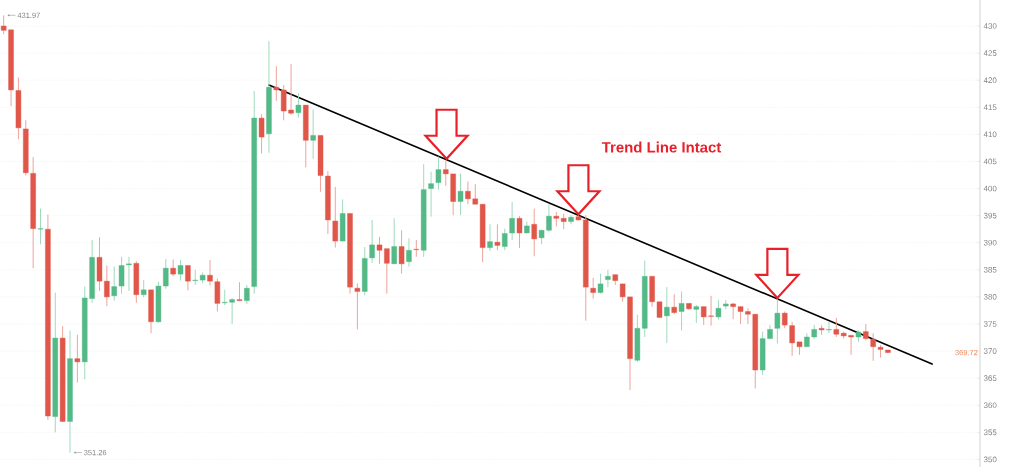  Describe the element at coordinates (661, 147) in the screenshot. I see `annotation: Trend Line Intact` at that location.